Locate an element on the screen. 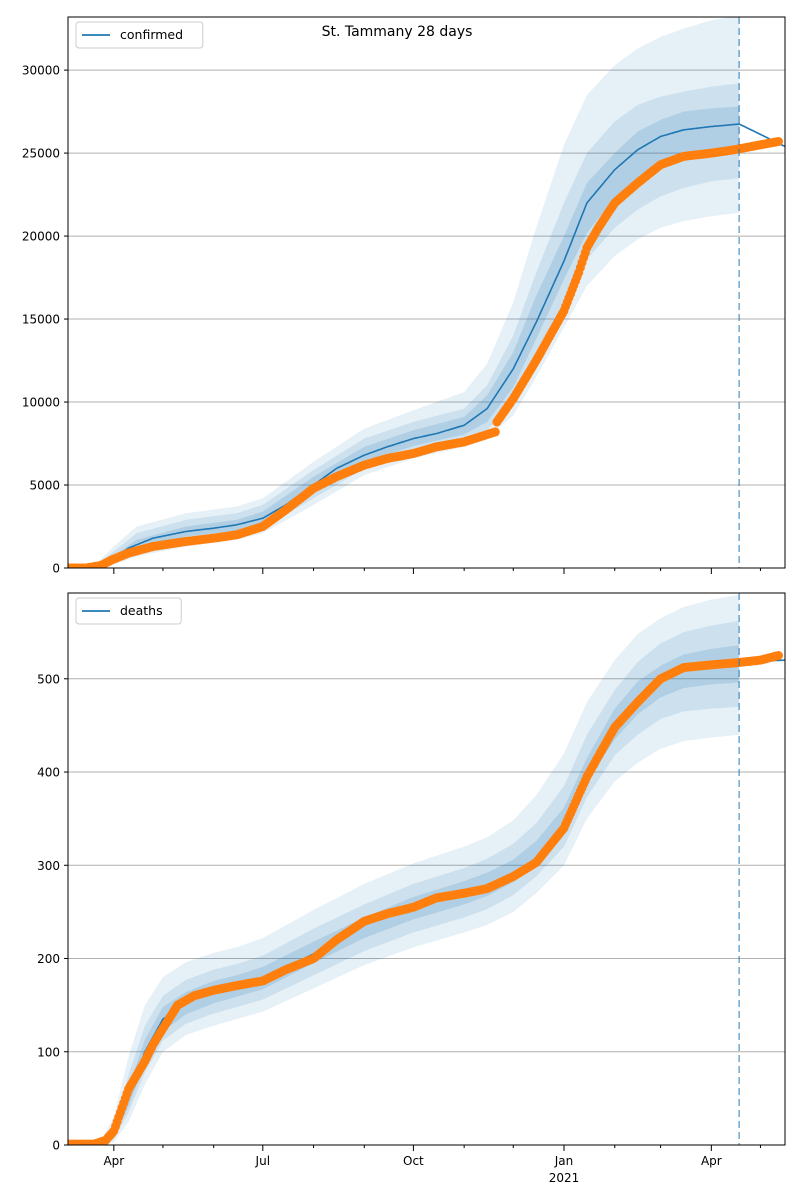 This screenshot has height=1200, width=800. y-tick-label: 300 is located at coordinates (48, 866).